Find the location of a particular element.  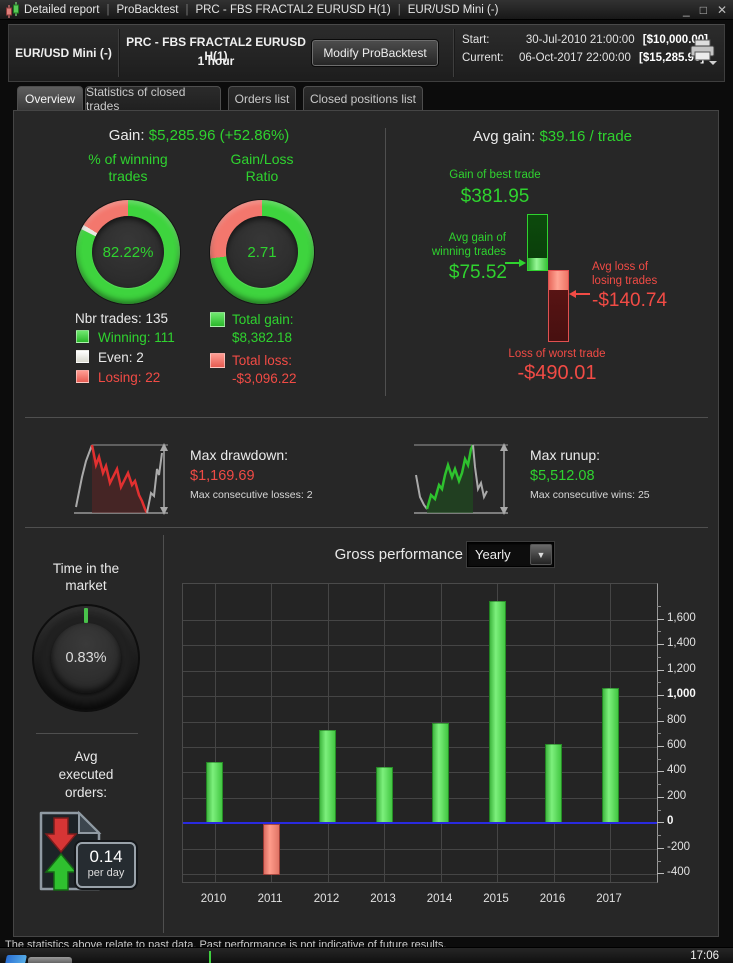

max-consecutive-losses: Max consecutive losses: 2 is located at coordinates (251, 495).